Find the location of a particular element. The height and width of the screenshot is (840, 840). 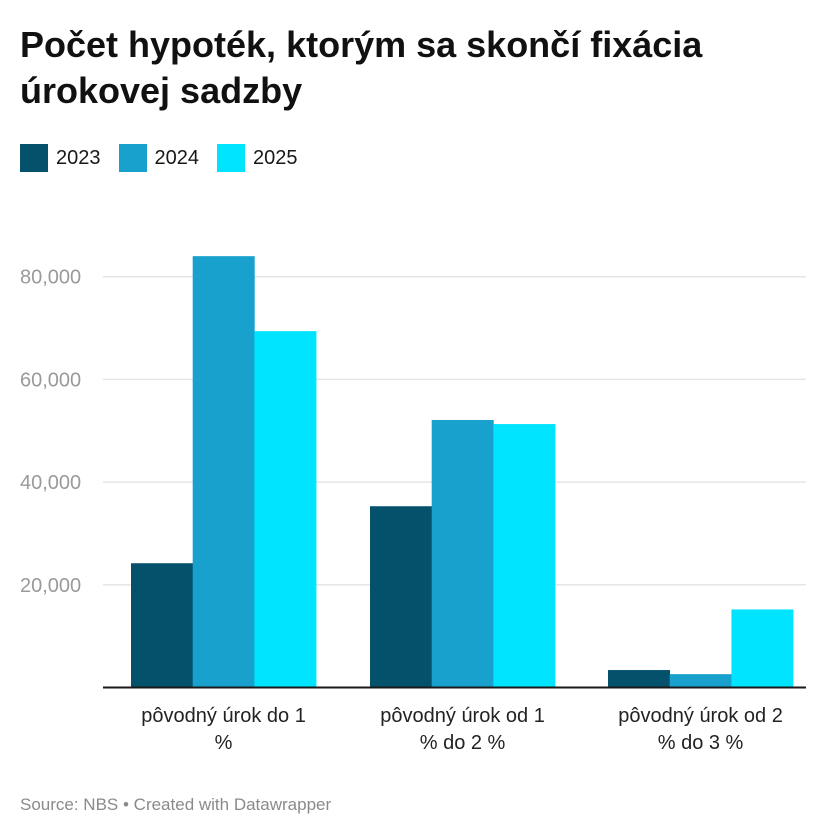

legend-item-2025: 2025 is located at coordinates (257, 158).